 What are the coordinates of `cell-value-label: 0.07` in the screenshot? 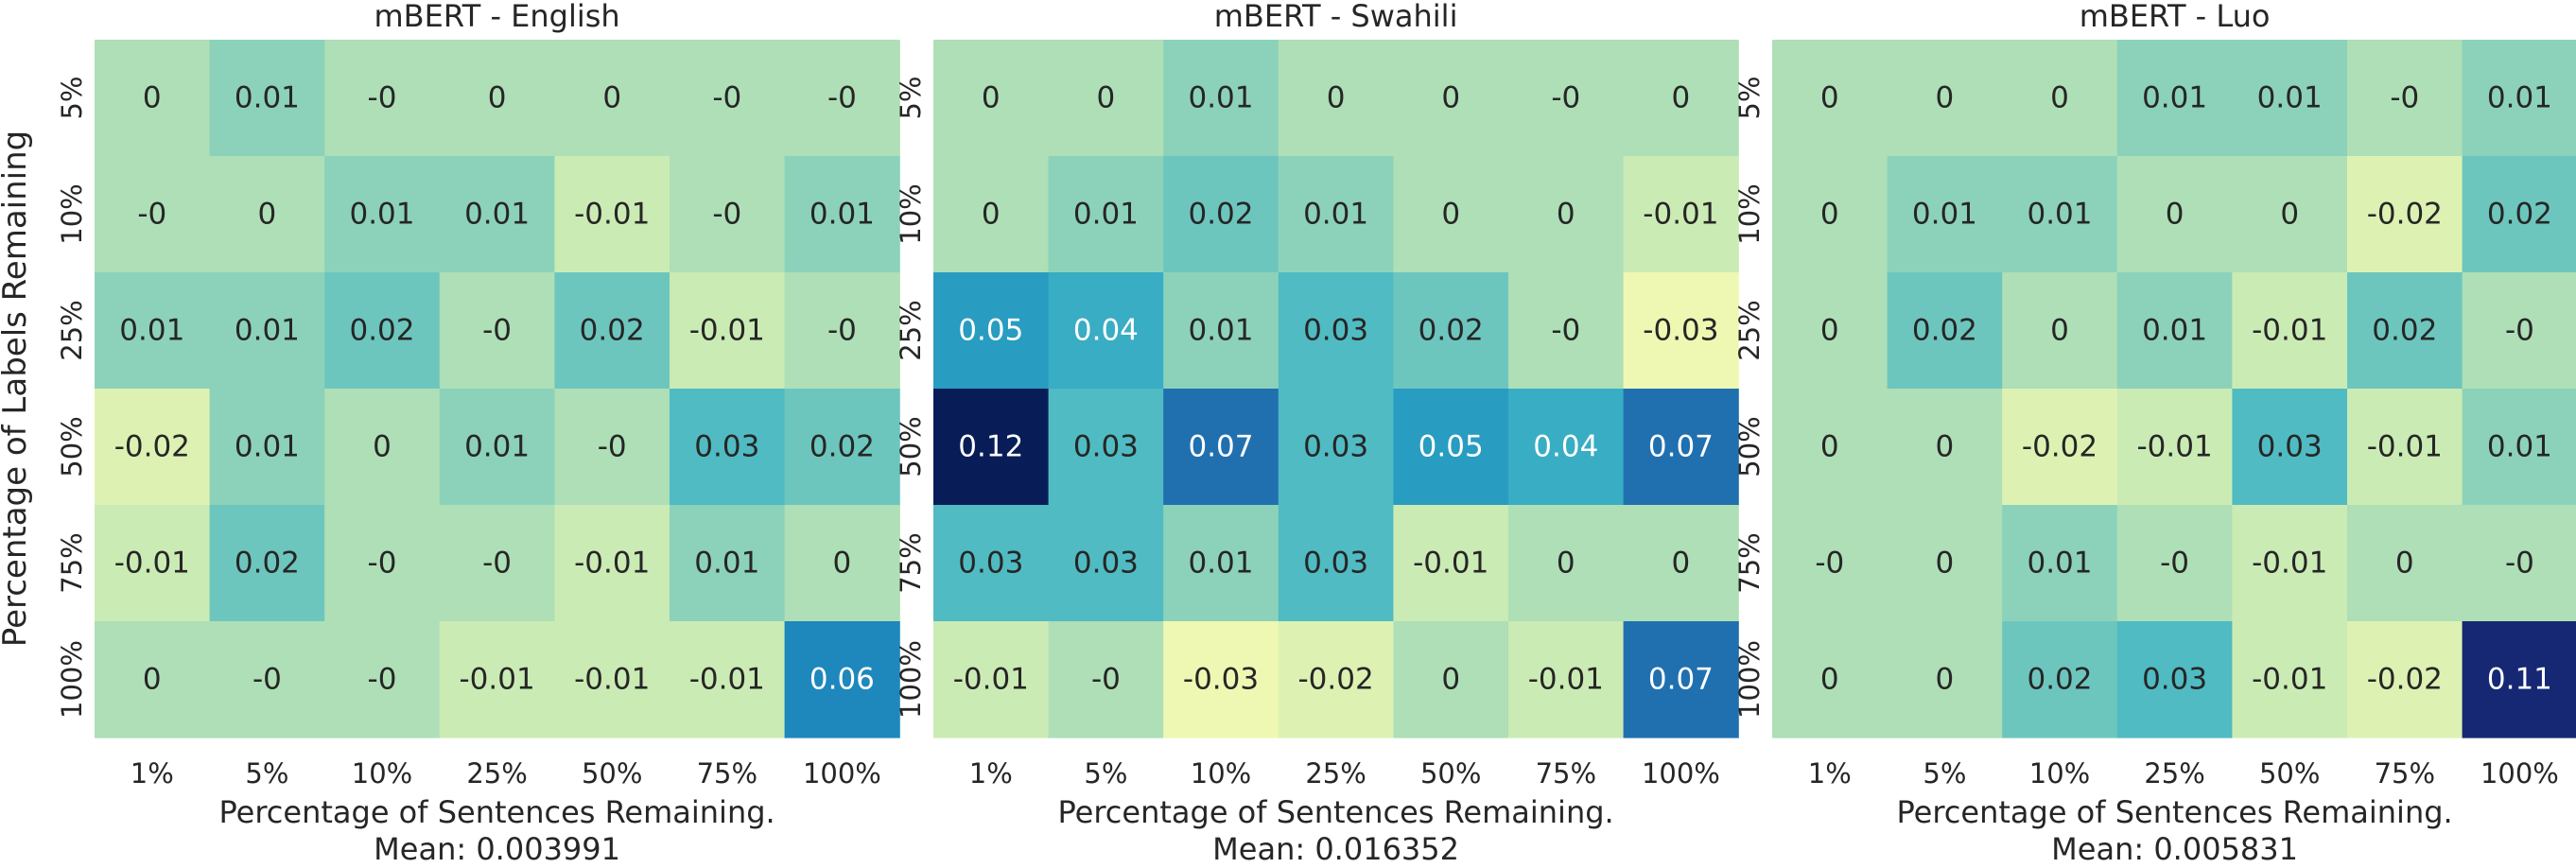 It's located at (1681, 680).